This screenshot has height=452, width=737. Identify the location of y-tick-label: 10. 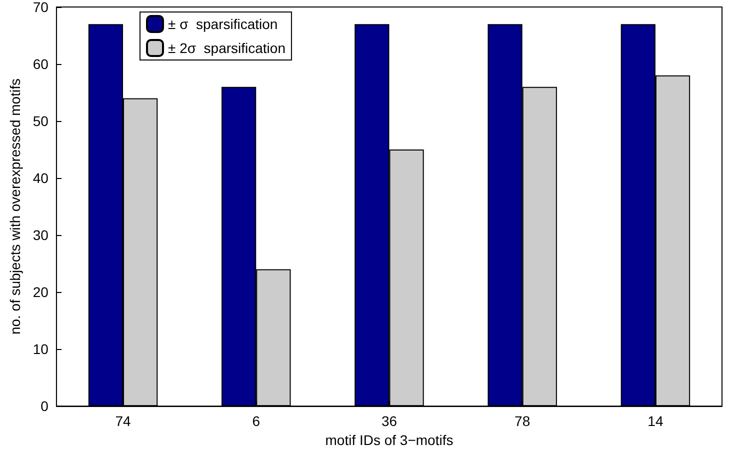
(40, 349).